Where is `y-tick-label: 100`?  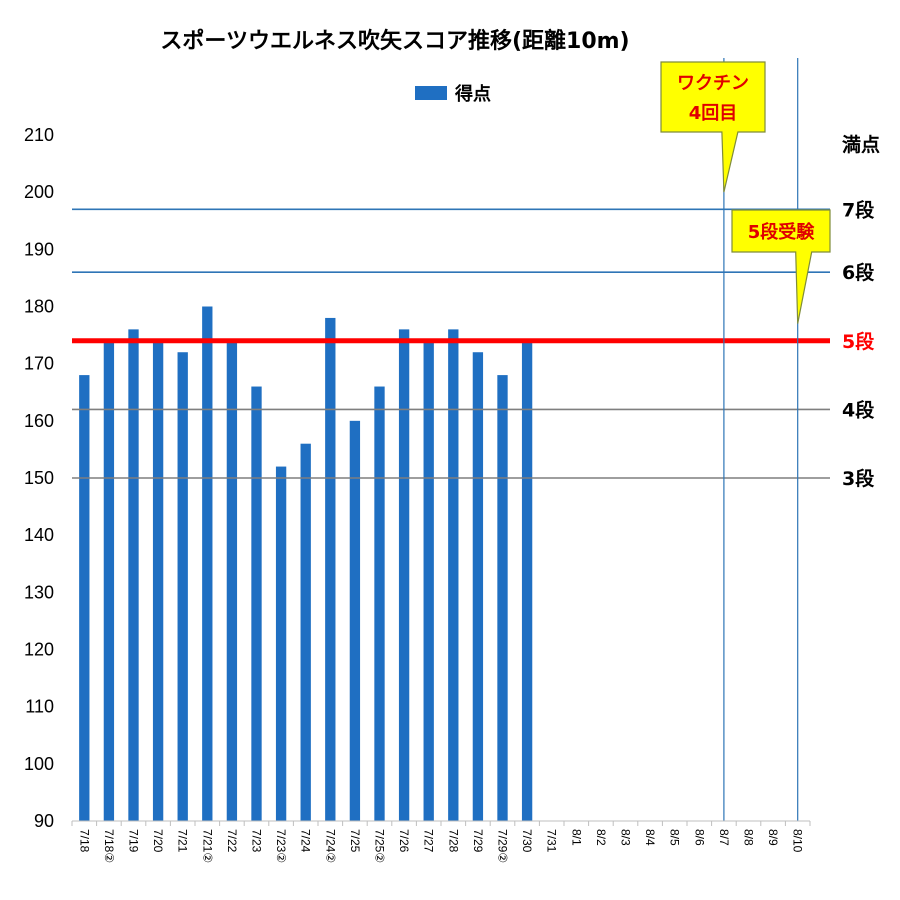
y-tick-label: 100 is located at coordinates (39, 764).